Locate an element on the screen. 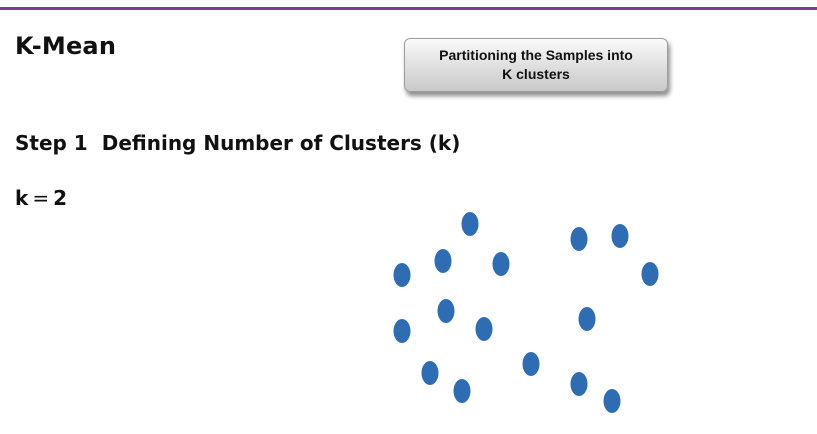  callout-box: Partitioning the Samples into K clusters is located at coordinates (536, 65).